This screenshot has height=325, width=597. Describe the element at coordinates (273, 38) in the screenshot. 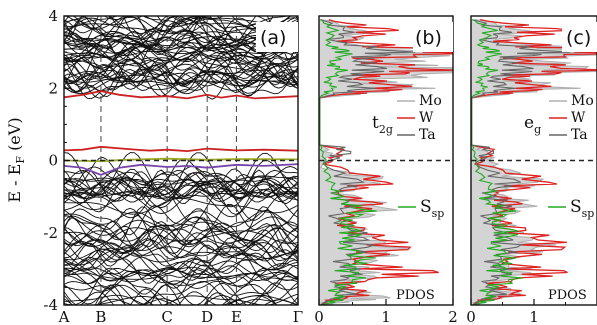

I see `panel-a-label: (a)` at that location.